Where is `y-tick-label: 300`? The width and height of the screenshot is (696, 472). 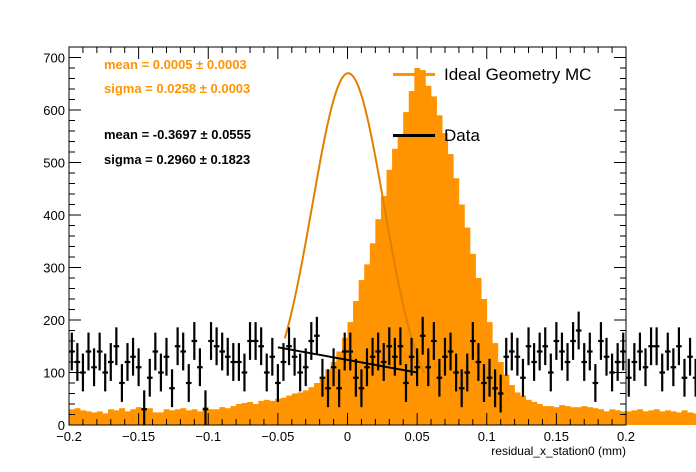 y-tick-label: 300 is located at coordinates (54, 268).